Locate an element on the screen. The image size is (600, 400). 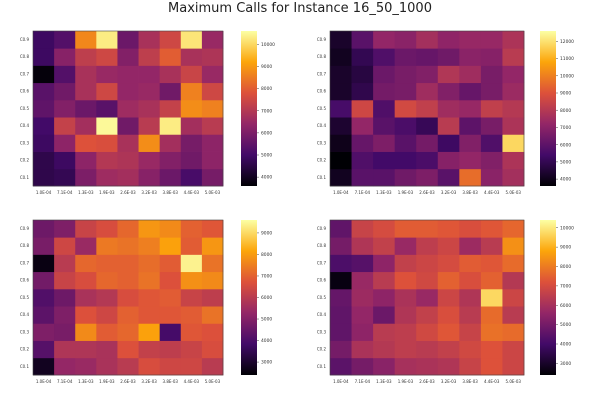
y-tick-label: C0.9 is located at coordinates (25, 39).